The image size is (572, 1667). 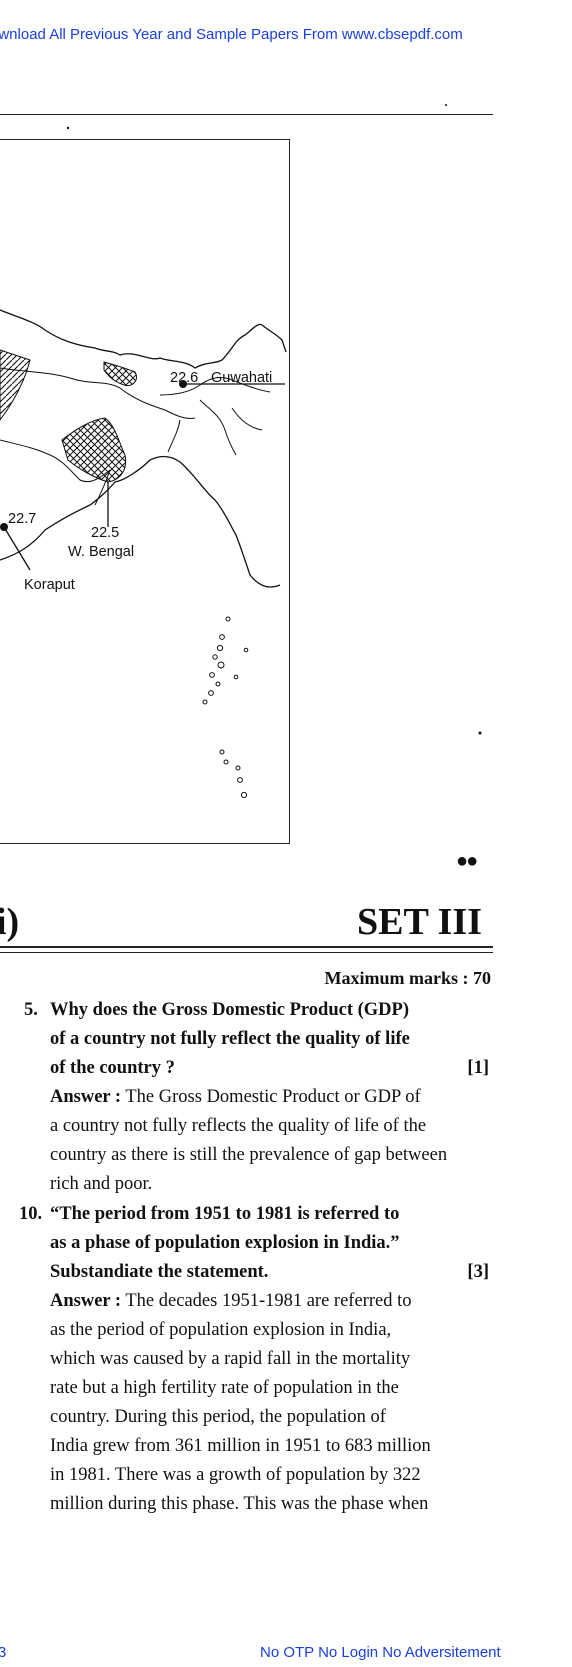 What do you see at coordinates (10, 922) in the screenshot?
I see `section-left-fragment: i)` at bounding box center [10, 922].